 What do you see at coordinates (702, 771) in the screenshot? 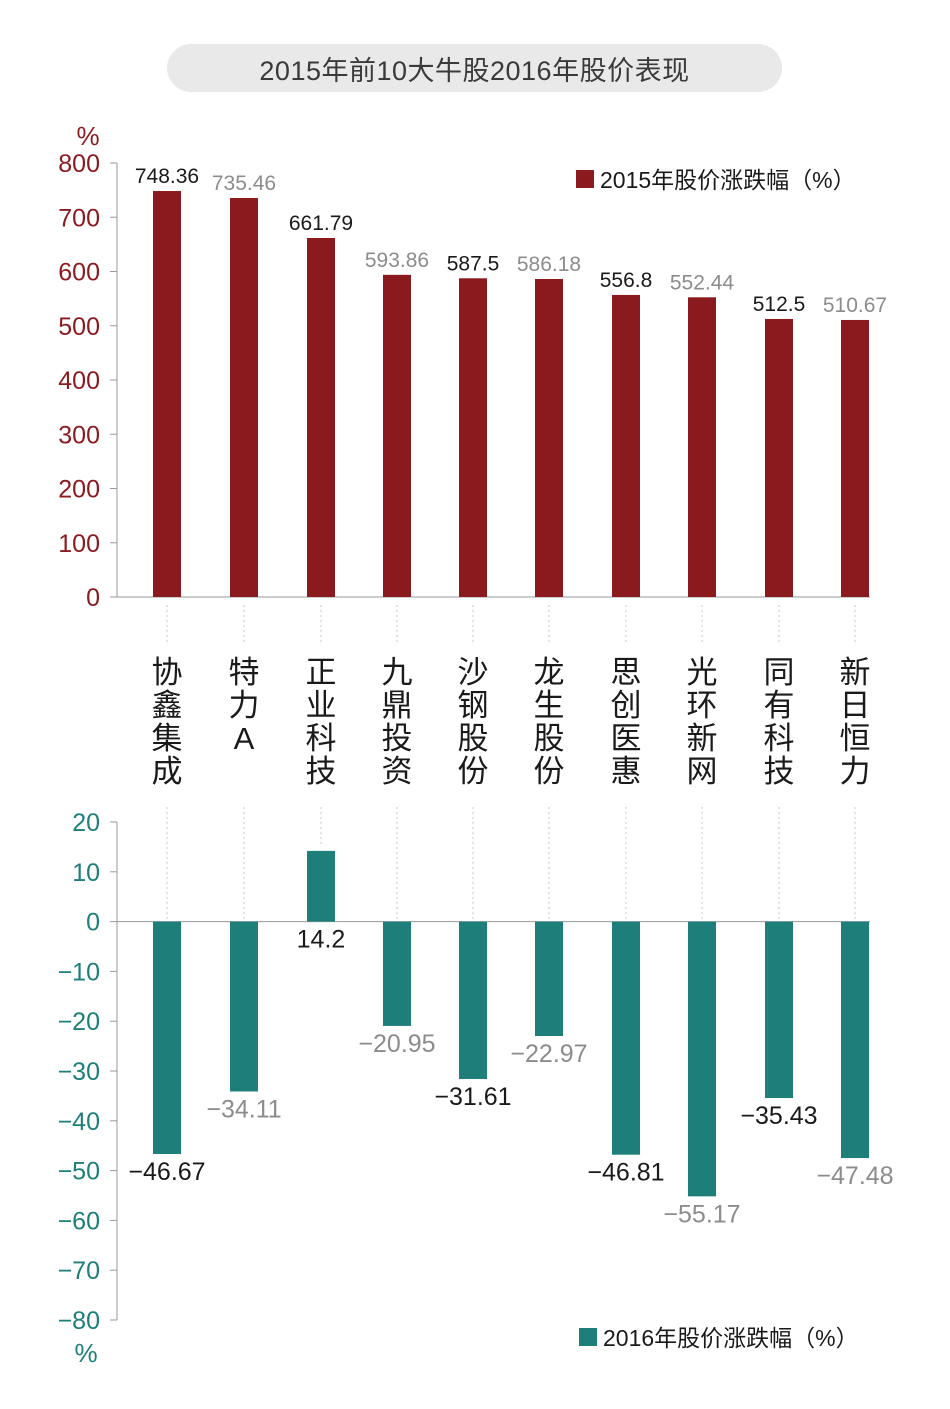
I see `category-label-char: 网` at bounding box center [702, 771].